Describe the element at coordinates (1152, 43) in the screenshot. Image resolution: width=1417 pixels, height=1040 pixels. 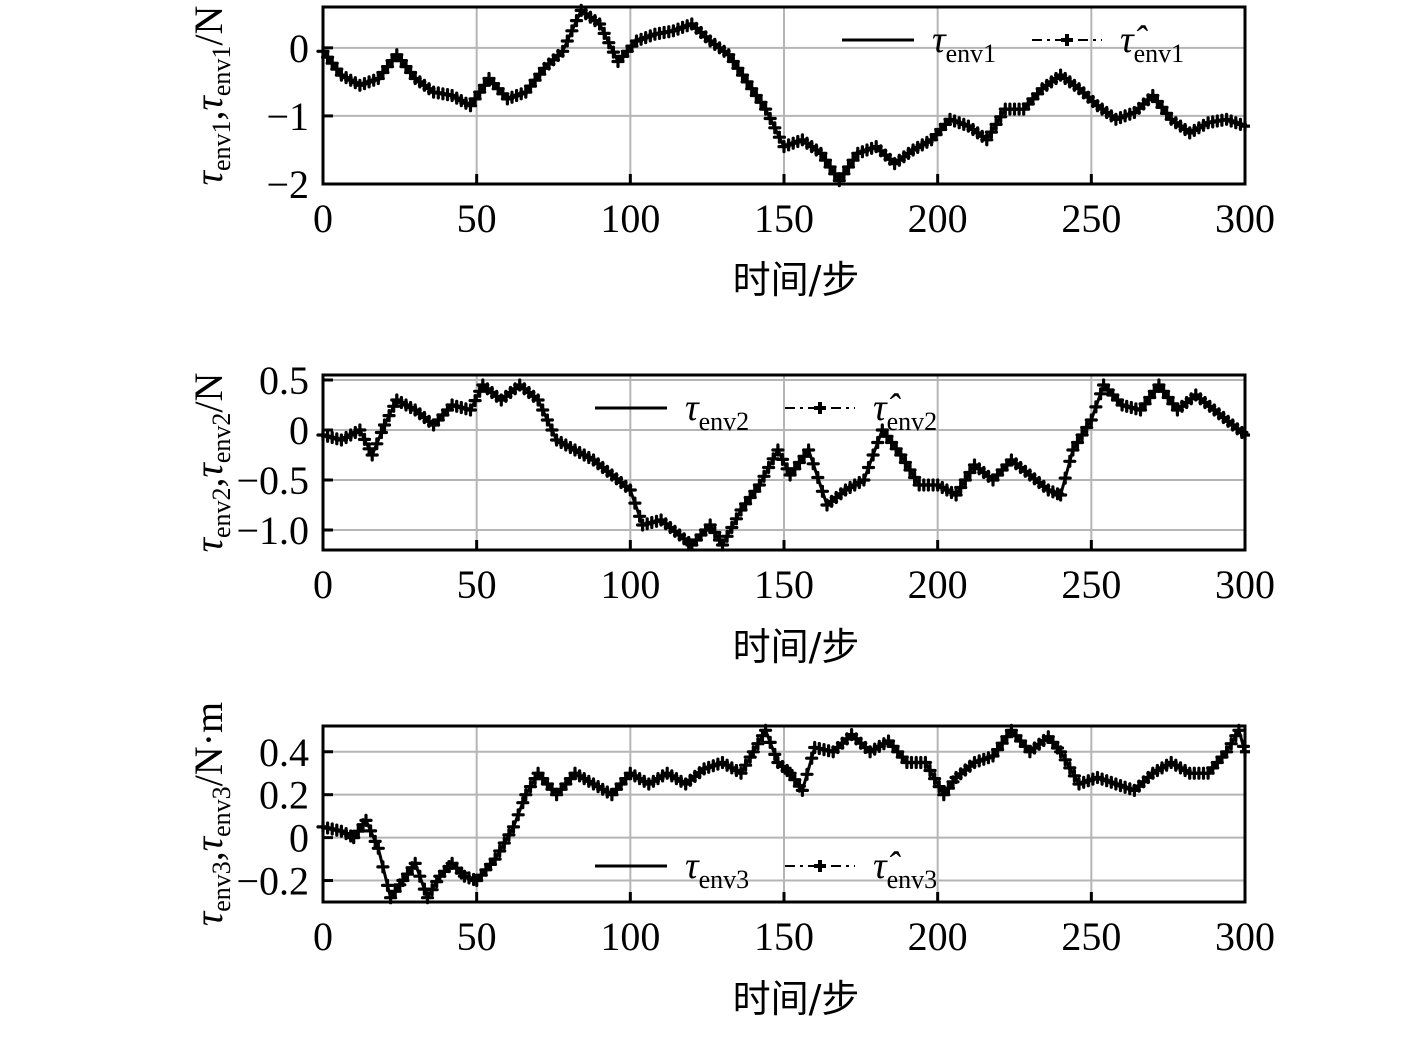
I see `legend-label-2: τ̂env1` at that location.